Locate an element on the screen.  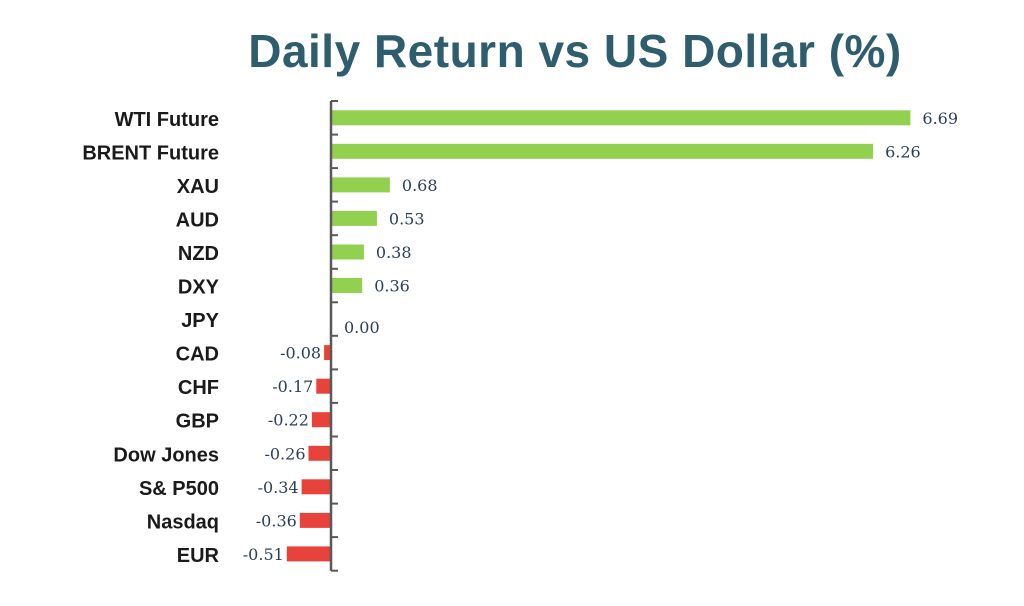
data-label: -0.26 is located at coordinates (284, 453).